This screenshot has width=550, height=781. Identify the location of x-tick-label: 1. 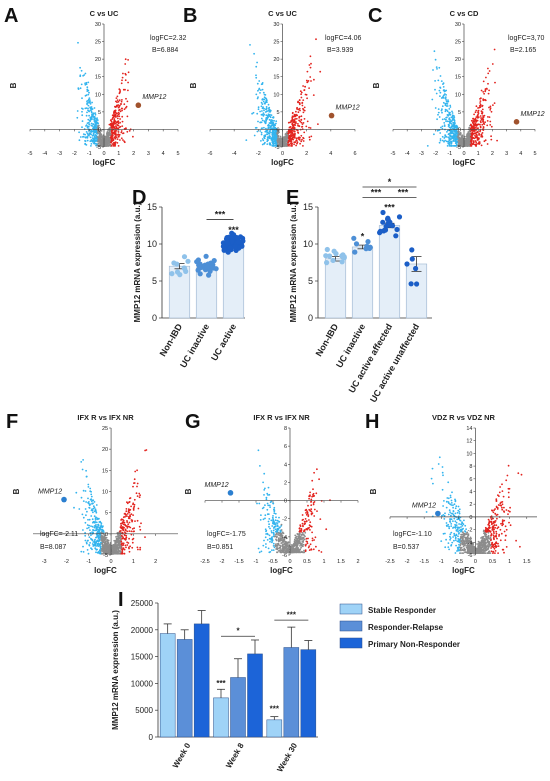
(118, 154).